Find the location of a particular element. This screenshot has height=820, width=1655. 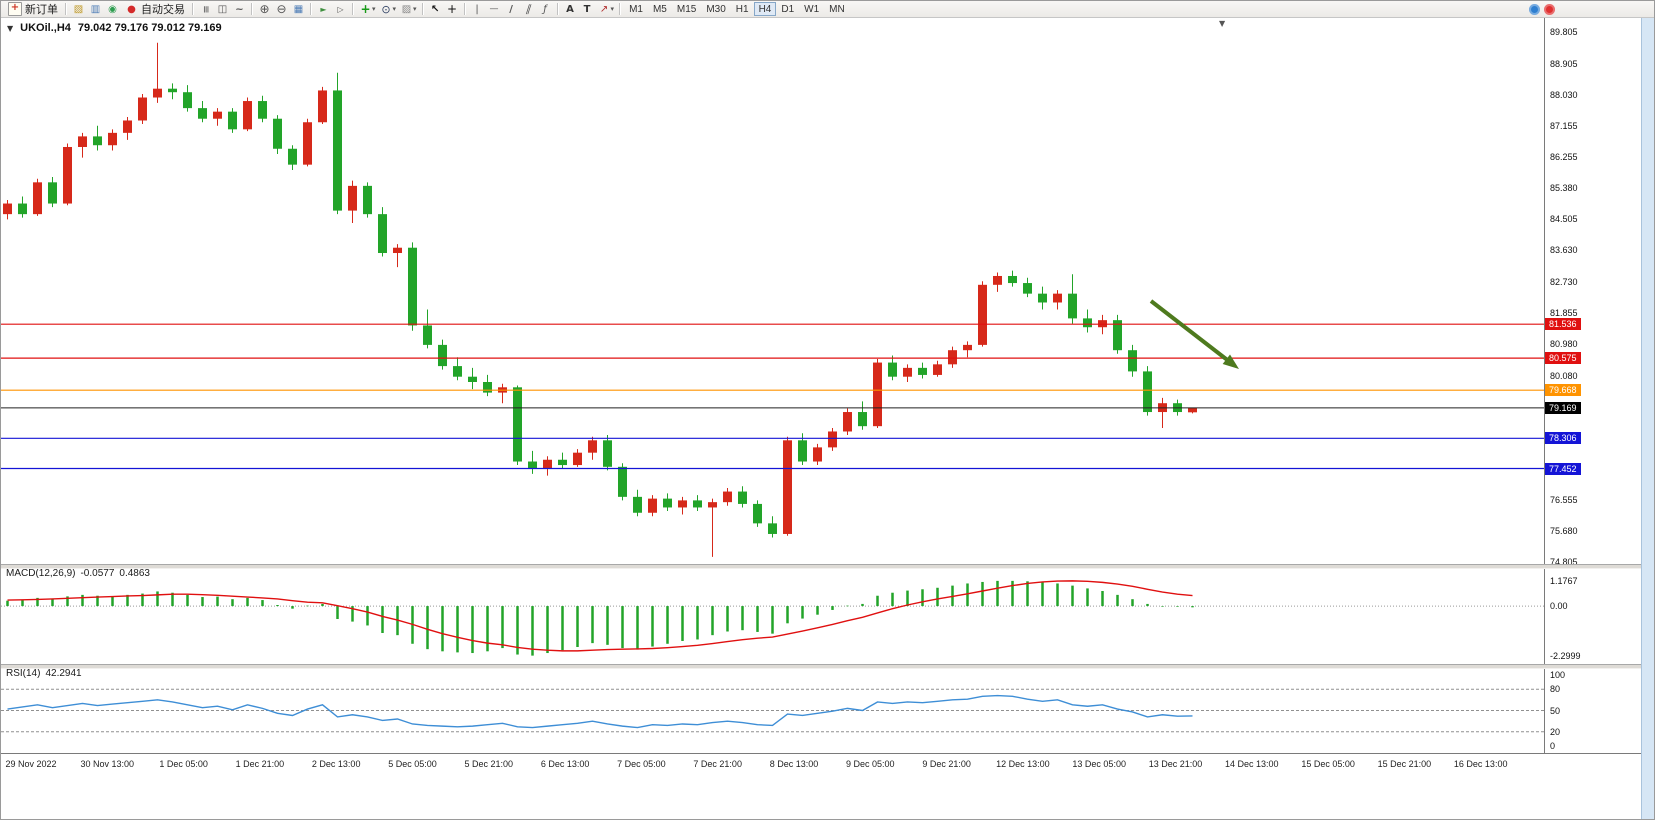

timeframe-button-d1: D1 is located at coordinates (787, 9).